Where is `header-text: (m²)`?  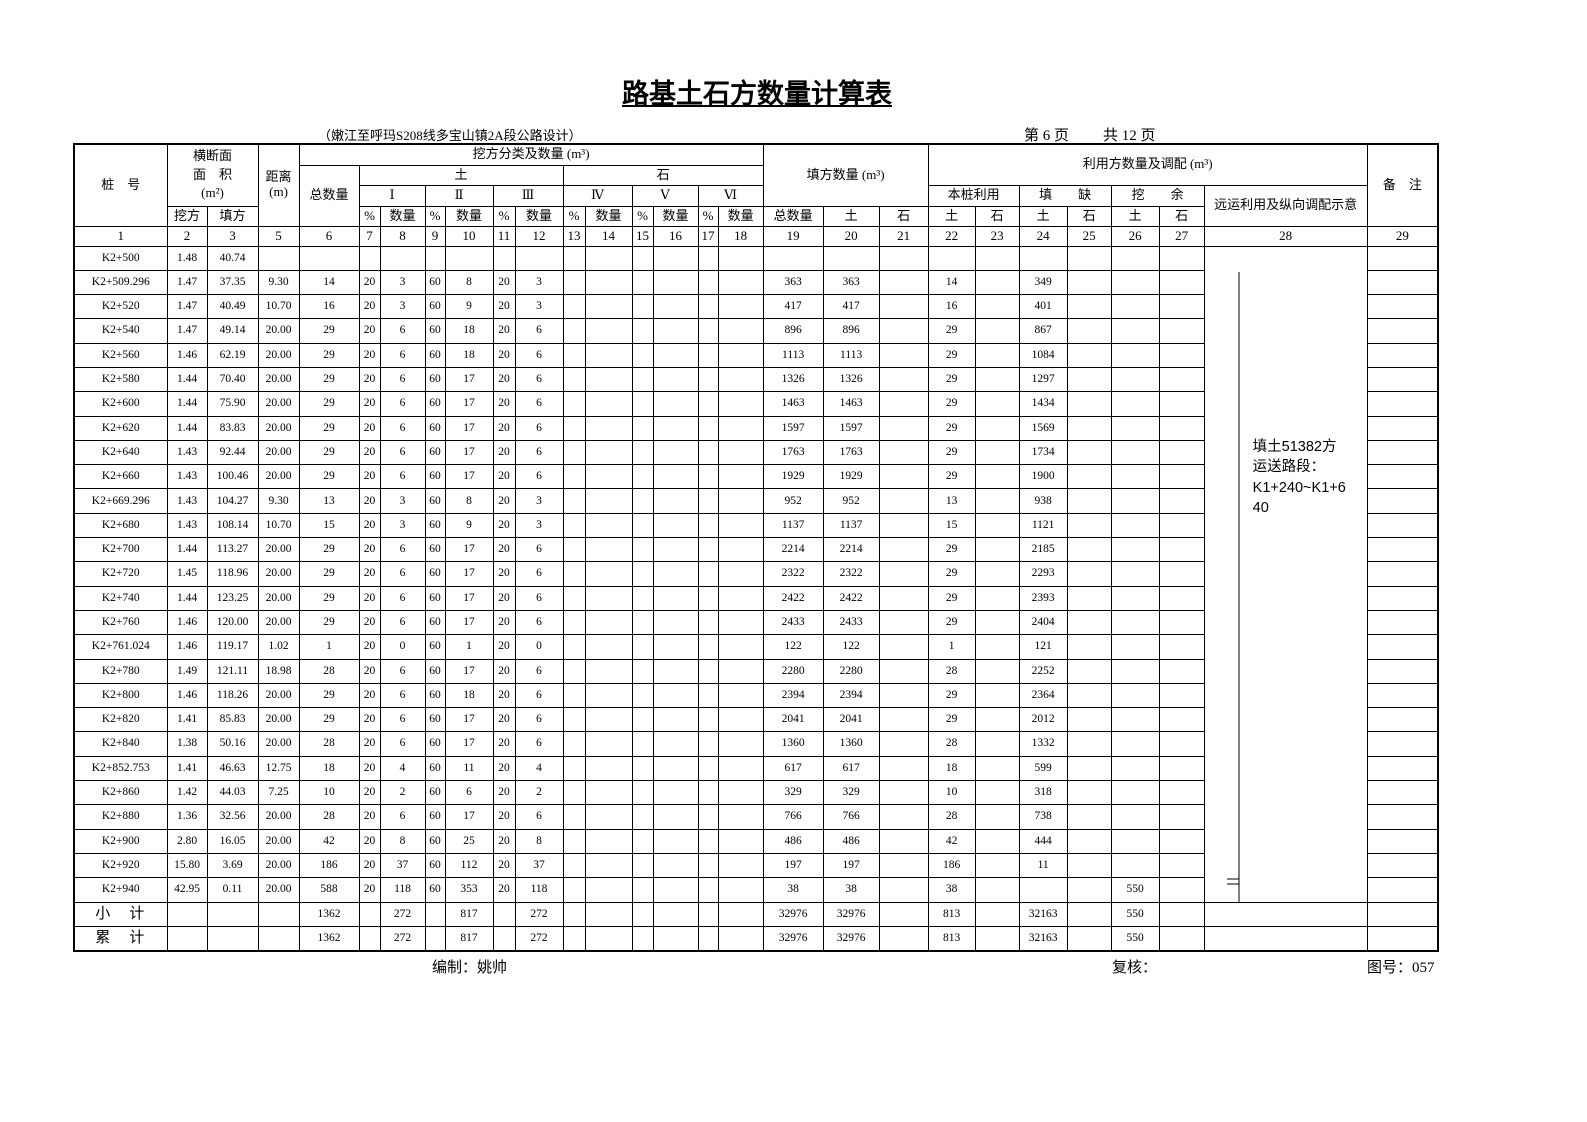
header-text: (m²) is located at coordinates (212, 193).